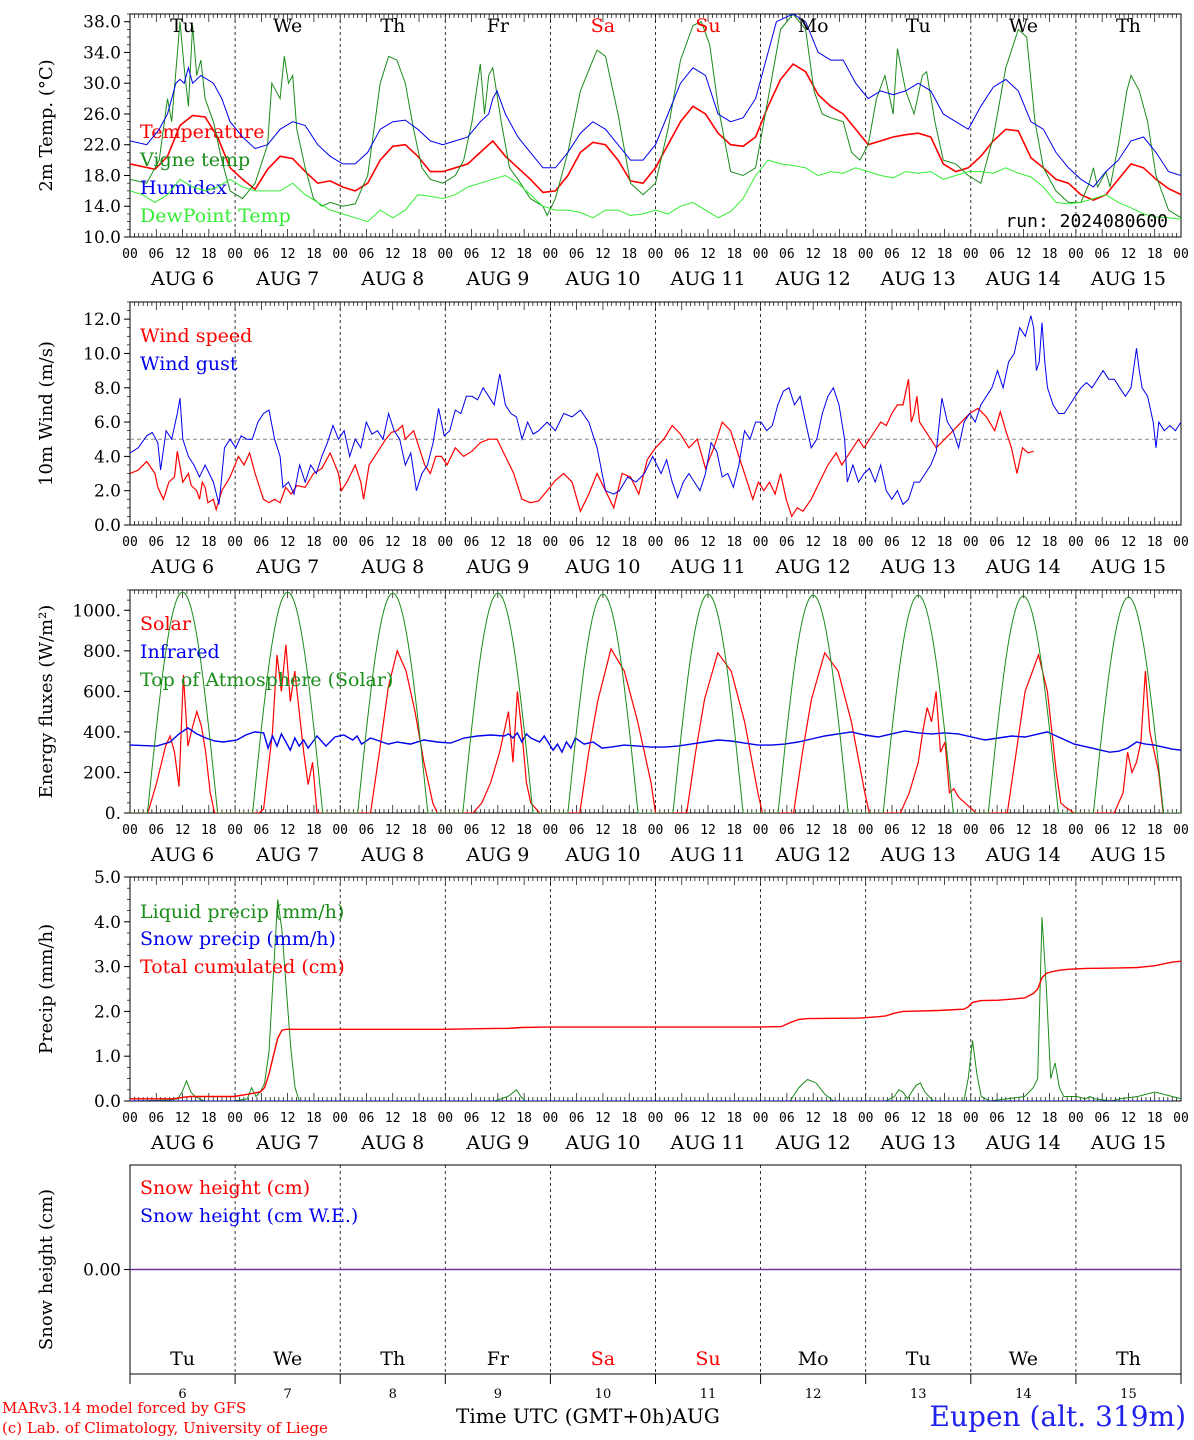 The image size is (1194, 1440). What do you see at coordinates (392, 1359) in the screenshot?
I see `weekday-label-bottom: Th` at bounding box center [392, 1359].